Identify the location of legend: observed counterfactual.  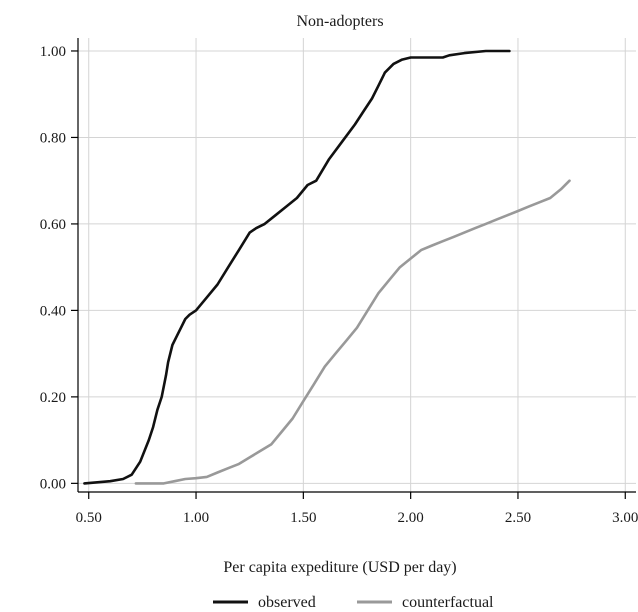
(353, 602).